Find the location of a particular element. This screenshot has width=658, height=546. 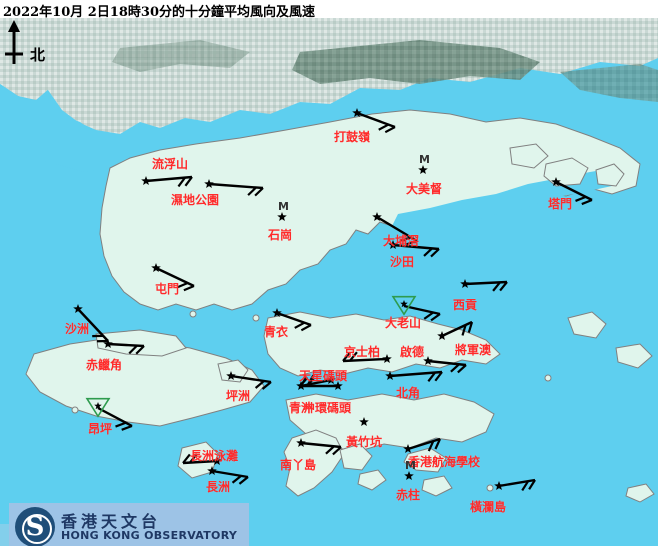

station-label-18: 啟德 is located at coordinates (412, 352).